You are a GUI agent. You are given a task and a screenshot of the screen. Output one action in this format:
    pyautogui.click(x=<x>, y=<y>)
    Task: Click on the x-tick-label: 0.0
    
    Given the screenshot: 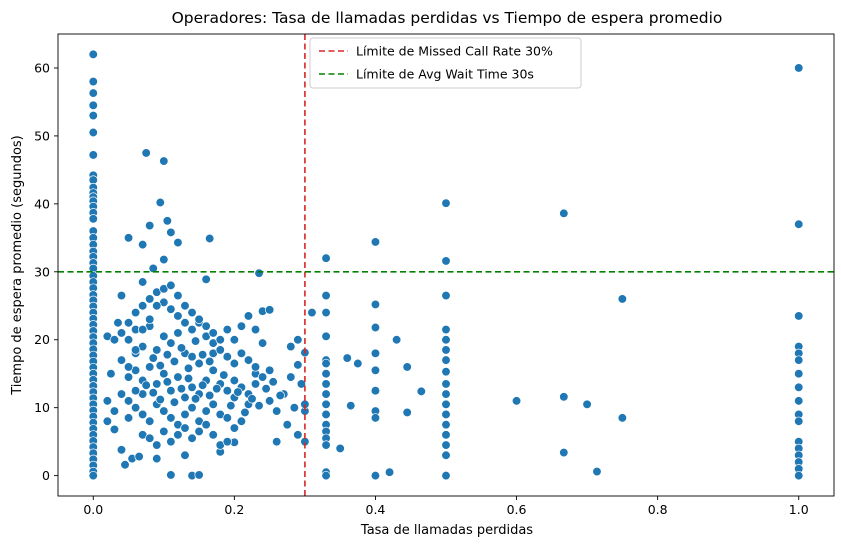 What is the action you would take?
    pyautogui.click(x=93, y=509)
    